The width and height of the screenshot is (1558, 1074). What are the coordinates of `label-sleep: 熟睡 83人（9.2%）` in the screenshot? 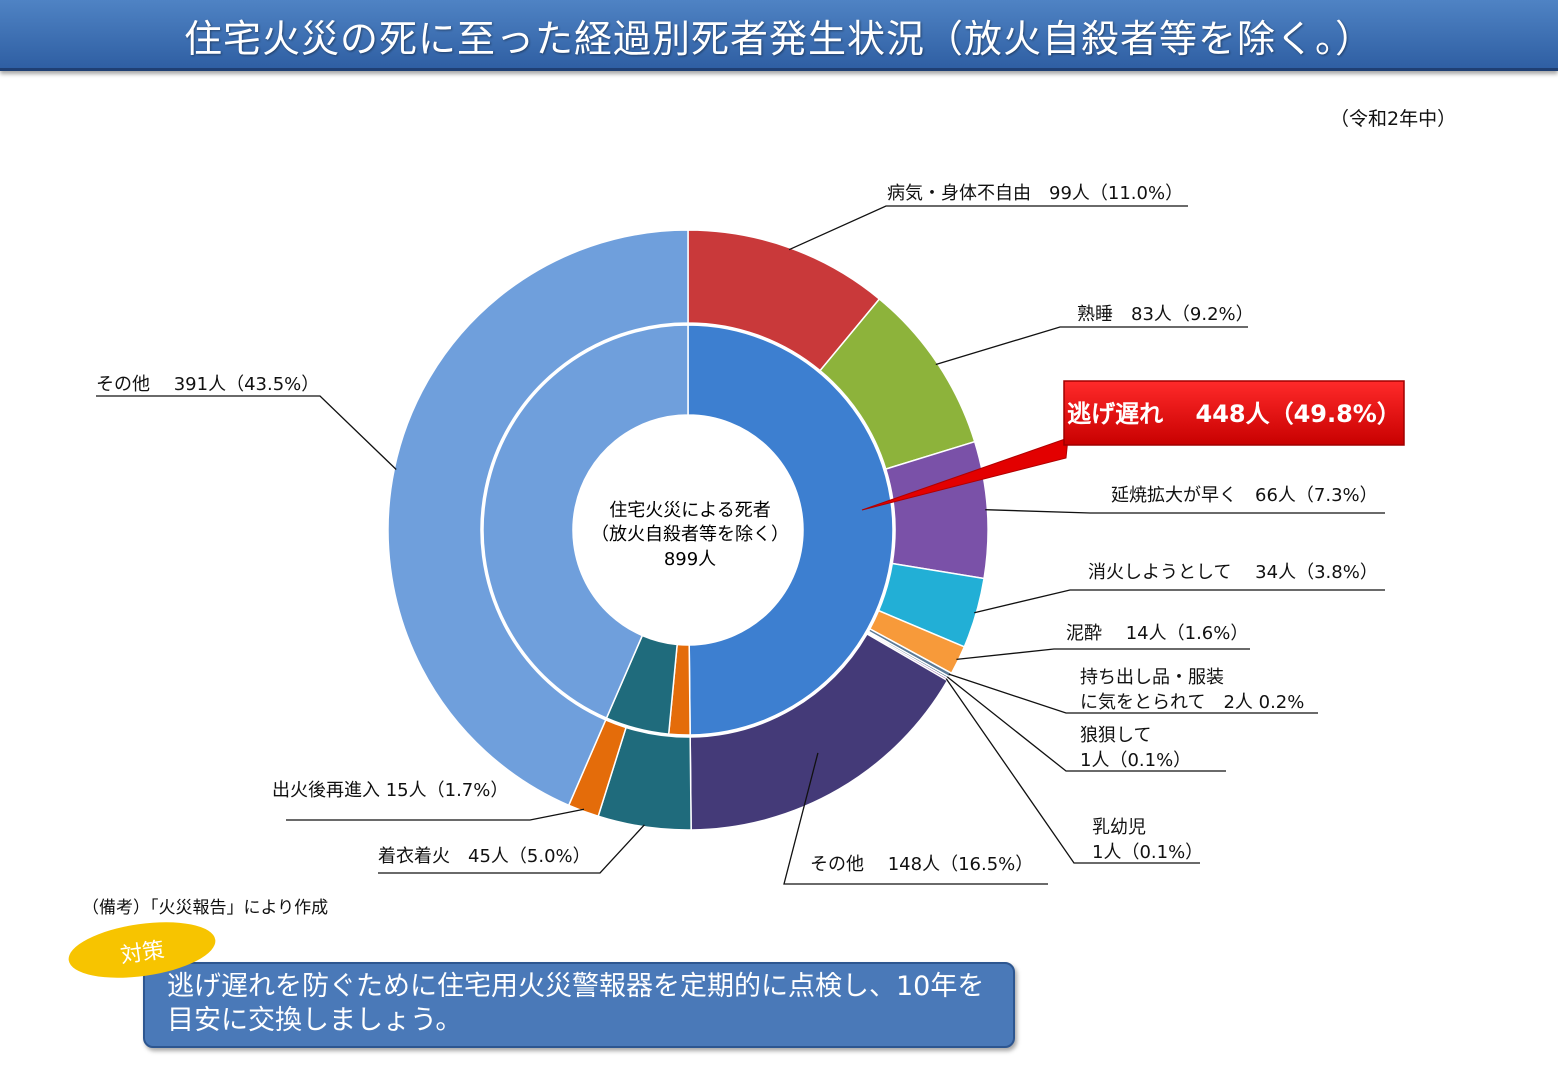 It's located at (1165, 314).